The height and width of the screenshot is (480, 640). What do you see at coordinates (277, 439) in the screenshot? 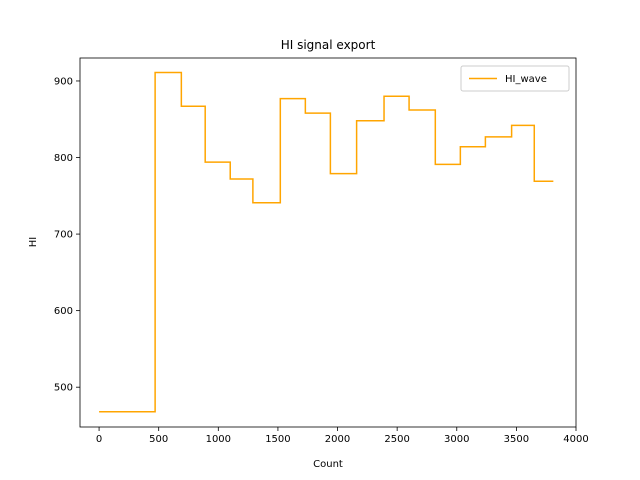
I see `x-tick-label: 1500` at bounding box center [277, 439].